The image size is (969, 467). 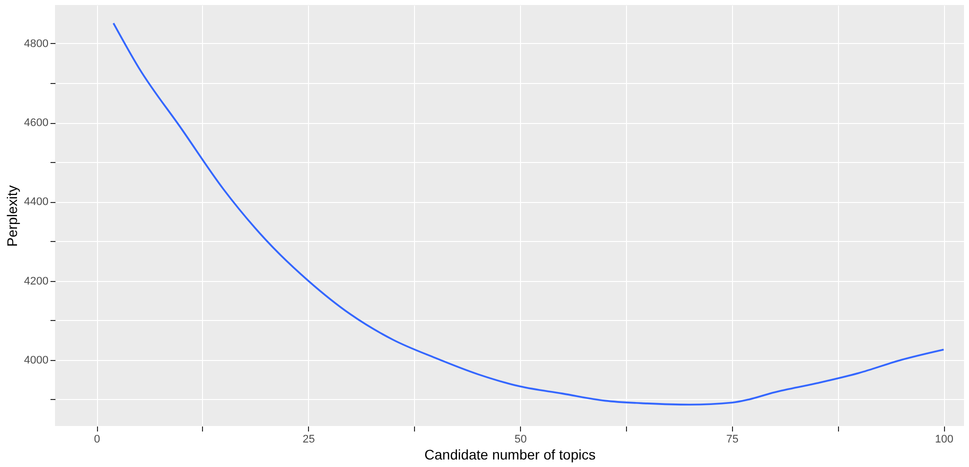 What do you see at coordinates (944, 440) in the screenshot?
I see `x-tick-label: 100` at bounding box center [944, 440].